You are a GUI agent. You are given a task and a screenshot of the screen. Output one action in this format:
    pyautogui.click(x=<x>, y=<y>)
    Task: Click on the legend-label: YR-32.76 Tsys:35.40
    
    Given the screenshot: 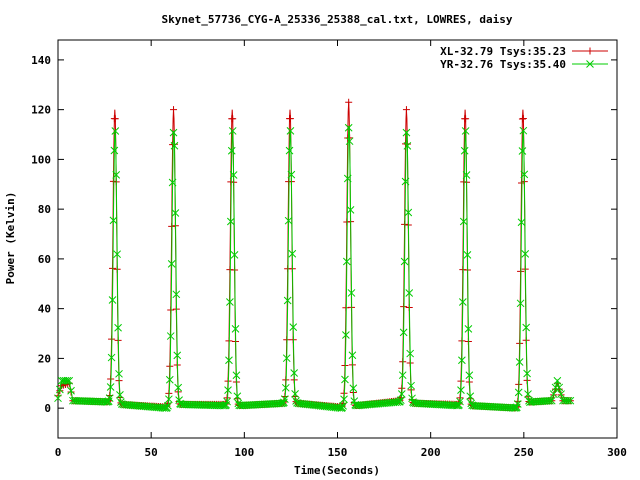 What is the action you would take?
    pyautogui.click(x=503, y=64)
    